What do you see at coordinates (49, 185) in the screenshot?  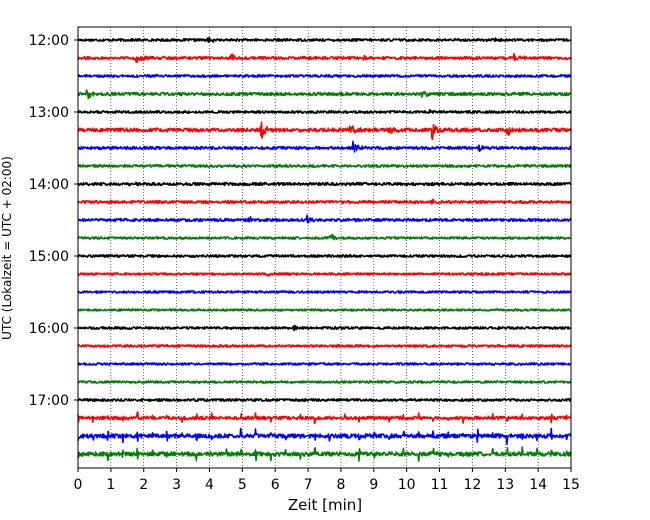 I see `y-tick-label: 14:00` at bounding box center [49, 185].